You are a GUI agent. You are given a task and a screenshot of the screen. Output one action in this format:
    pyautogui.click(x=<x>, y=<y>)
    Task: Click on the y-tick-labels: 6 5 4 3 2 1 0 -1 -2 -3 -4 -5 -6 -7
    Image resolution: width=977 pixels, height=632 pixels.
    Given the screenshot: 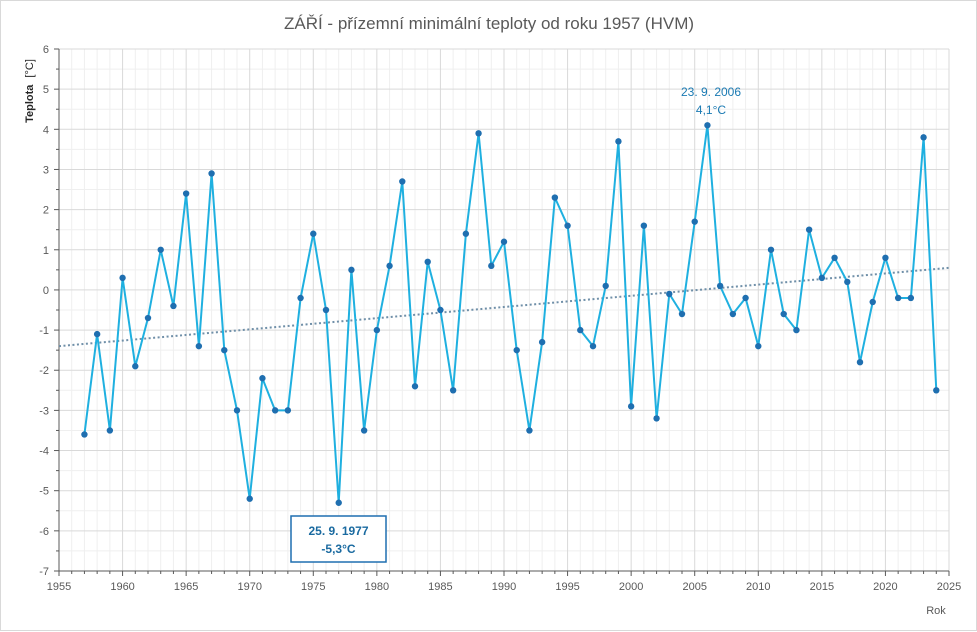 What is the action you would take?
    pyautogui.click(x=44, y=311)
    